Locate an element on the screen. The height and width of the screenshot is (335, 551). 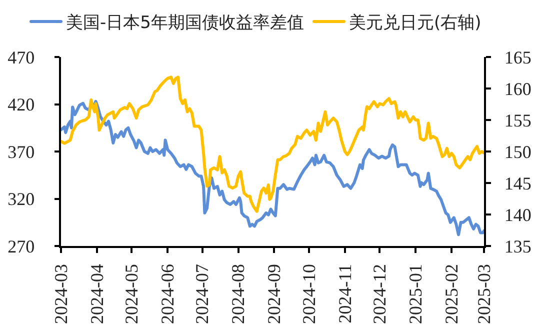
x-tick-label: 2025-03 is located at coordinates (484, 294).